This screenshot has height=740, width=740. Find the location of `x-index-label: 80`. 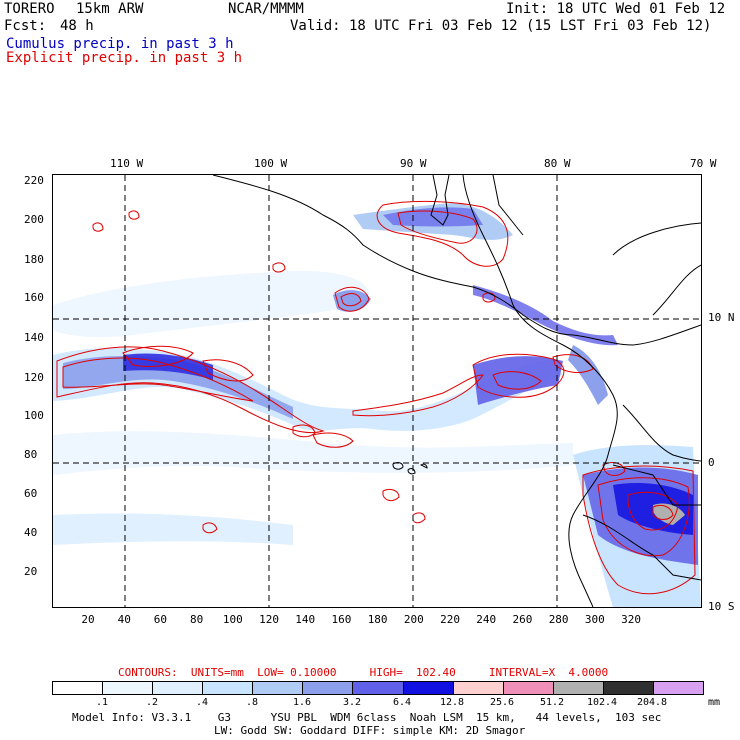

x-index-label: 80 is located at coordinates (197, 619).